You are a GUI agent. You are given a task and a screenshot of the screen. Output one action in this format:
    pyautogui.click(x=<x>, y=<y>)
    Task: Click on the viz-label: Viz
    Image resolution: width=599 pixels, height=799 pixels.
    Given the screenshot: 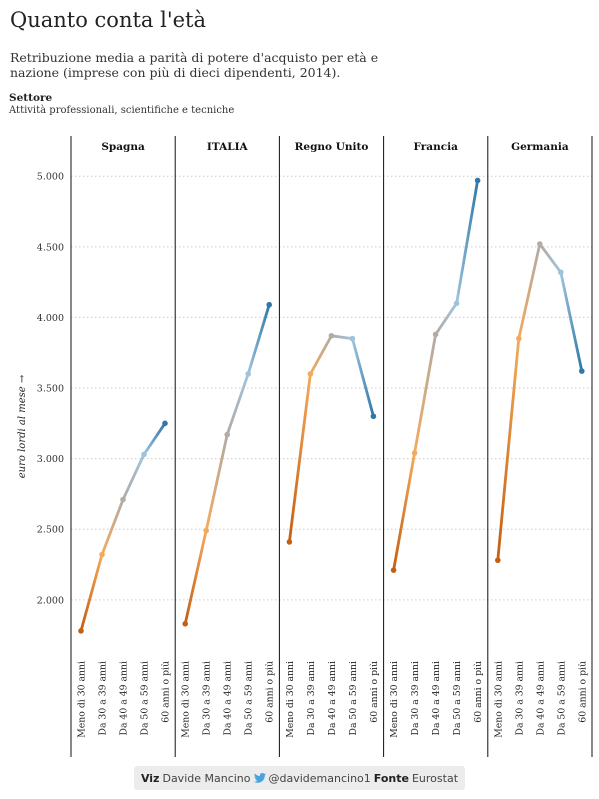 What is the action you would take?
    pyautogui.click(x=150, y=778)
    